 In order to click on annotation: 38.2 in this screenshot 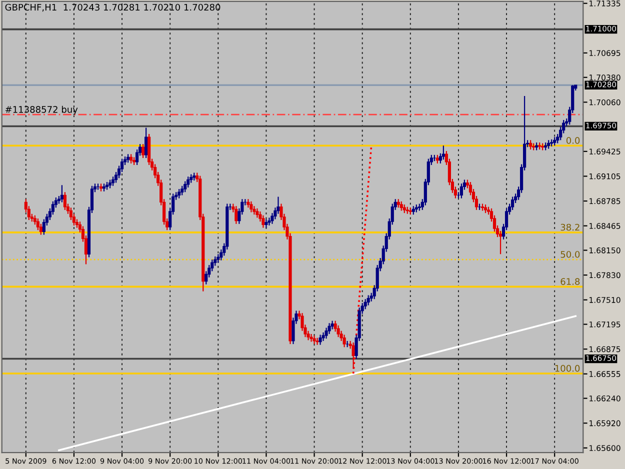, I will do `click(570, 227)`.